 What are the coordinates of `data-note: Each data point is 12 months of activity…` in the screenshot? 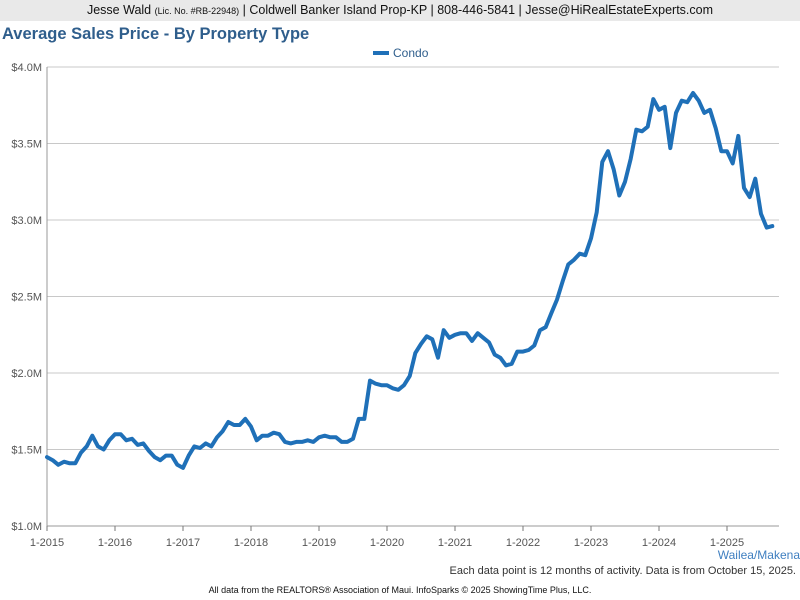 It's located at (622, 571).